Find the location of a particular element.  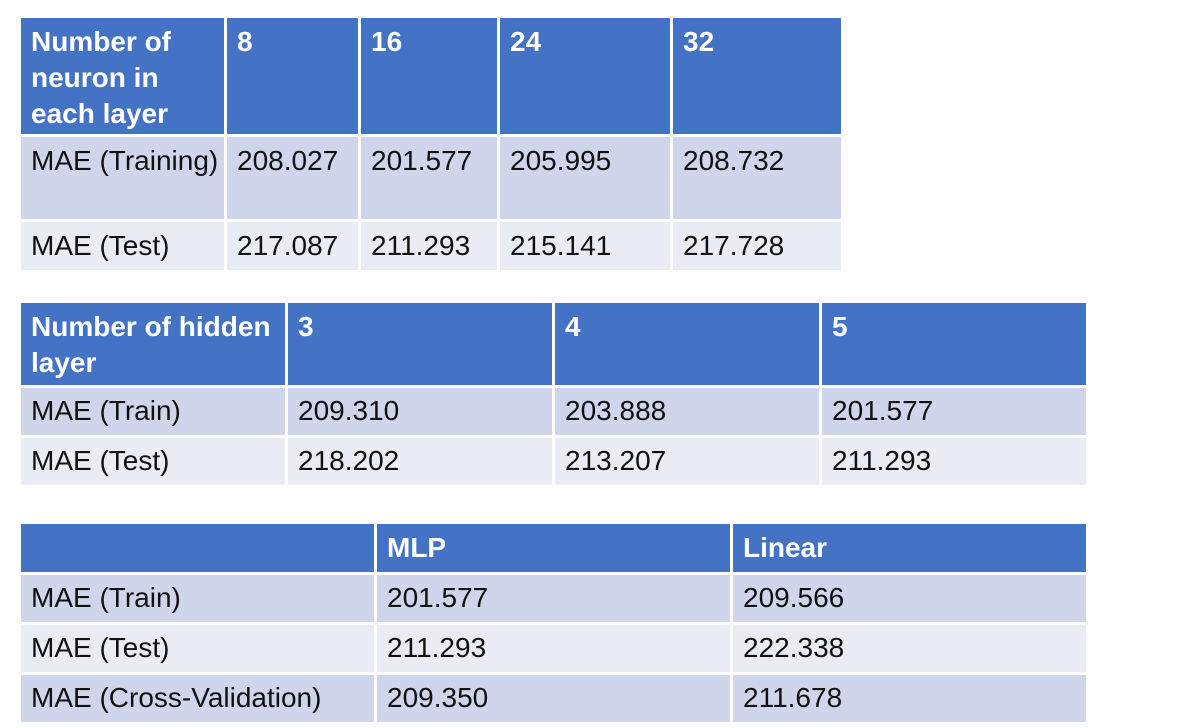

table-cell: 203.888 is located at coordinates (687, 411).